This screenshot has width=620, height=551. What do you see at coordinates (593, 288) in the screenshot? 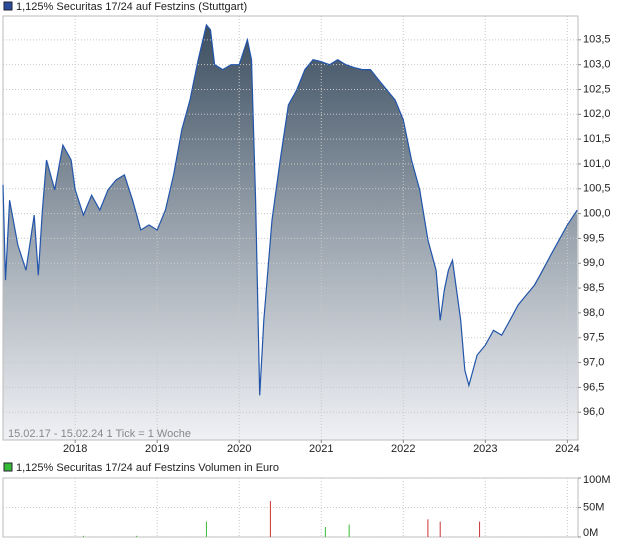
I see `y-tick-label: 98,5` at bounding box center [593, 288].